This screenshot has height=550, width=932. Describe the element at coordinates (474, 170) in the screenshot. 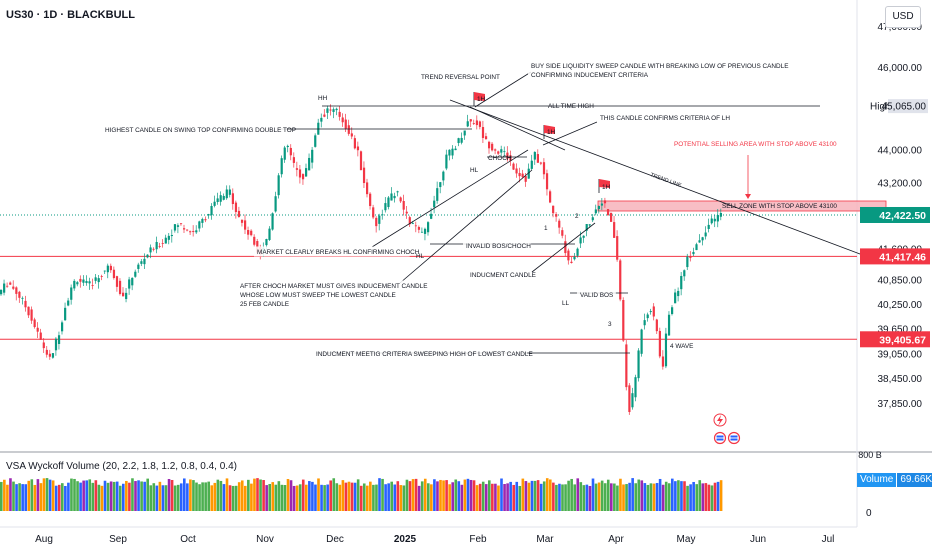

I see `annotation-label: HL` at that location.